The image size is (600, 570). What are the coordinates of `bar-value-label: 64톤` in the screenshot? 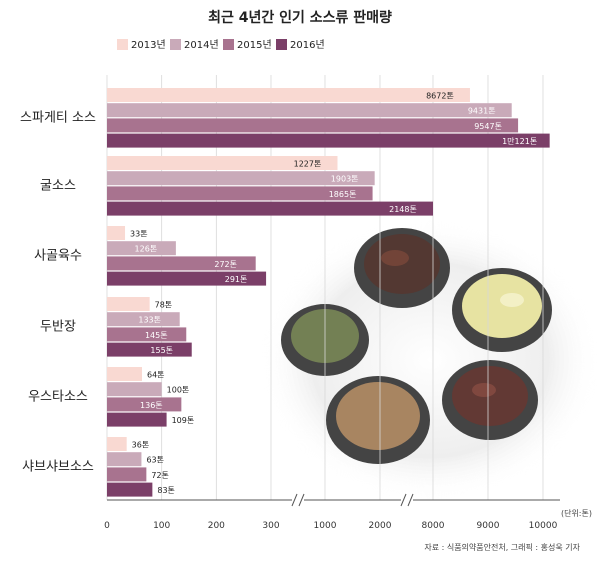 It's located at (156, 375).